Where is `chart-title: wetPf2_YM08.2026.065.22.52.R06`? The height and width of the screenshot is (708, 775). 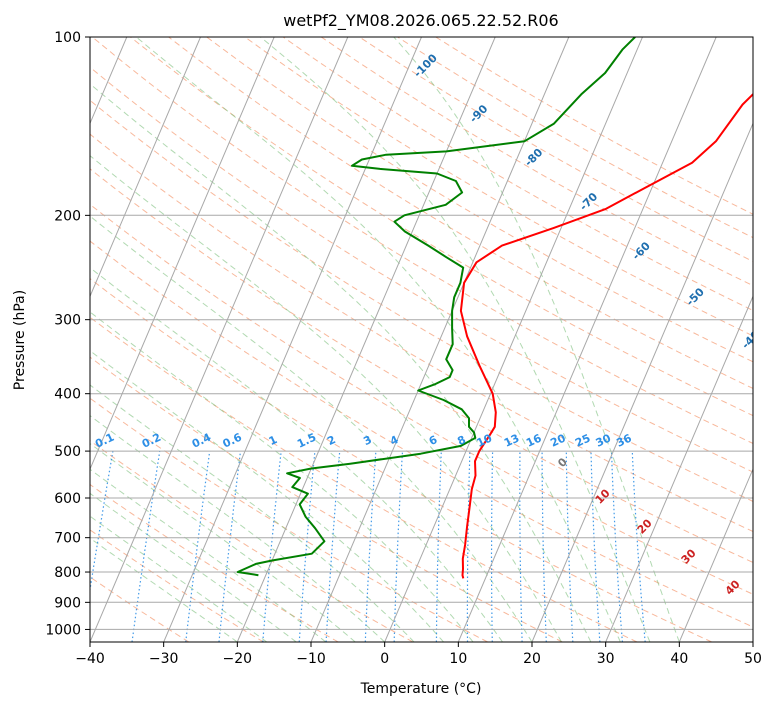
chart-title: wetPf2_YM08.2026.065.22.52.R06 is located at coordinates (420, 21).